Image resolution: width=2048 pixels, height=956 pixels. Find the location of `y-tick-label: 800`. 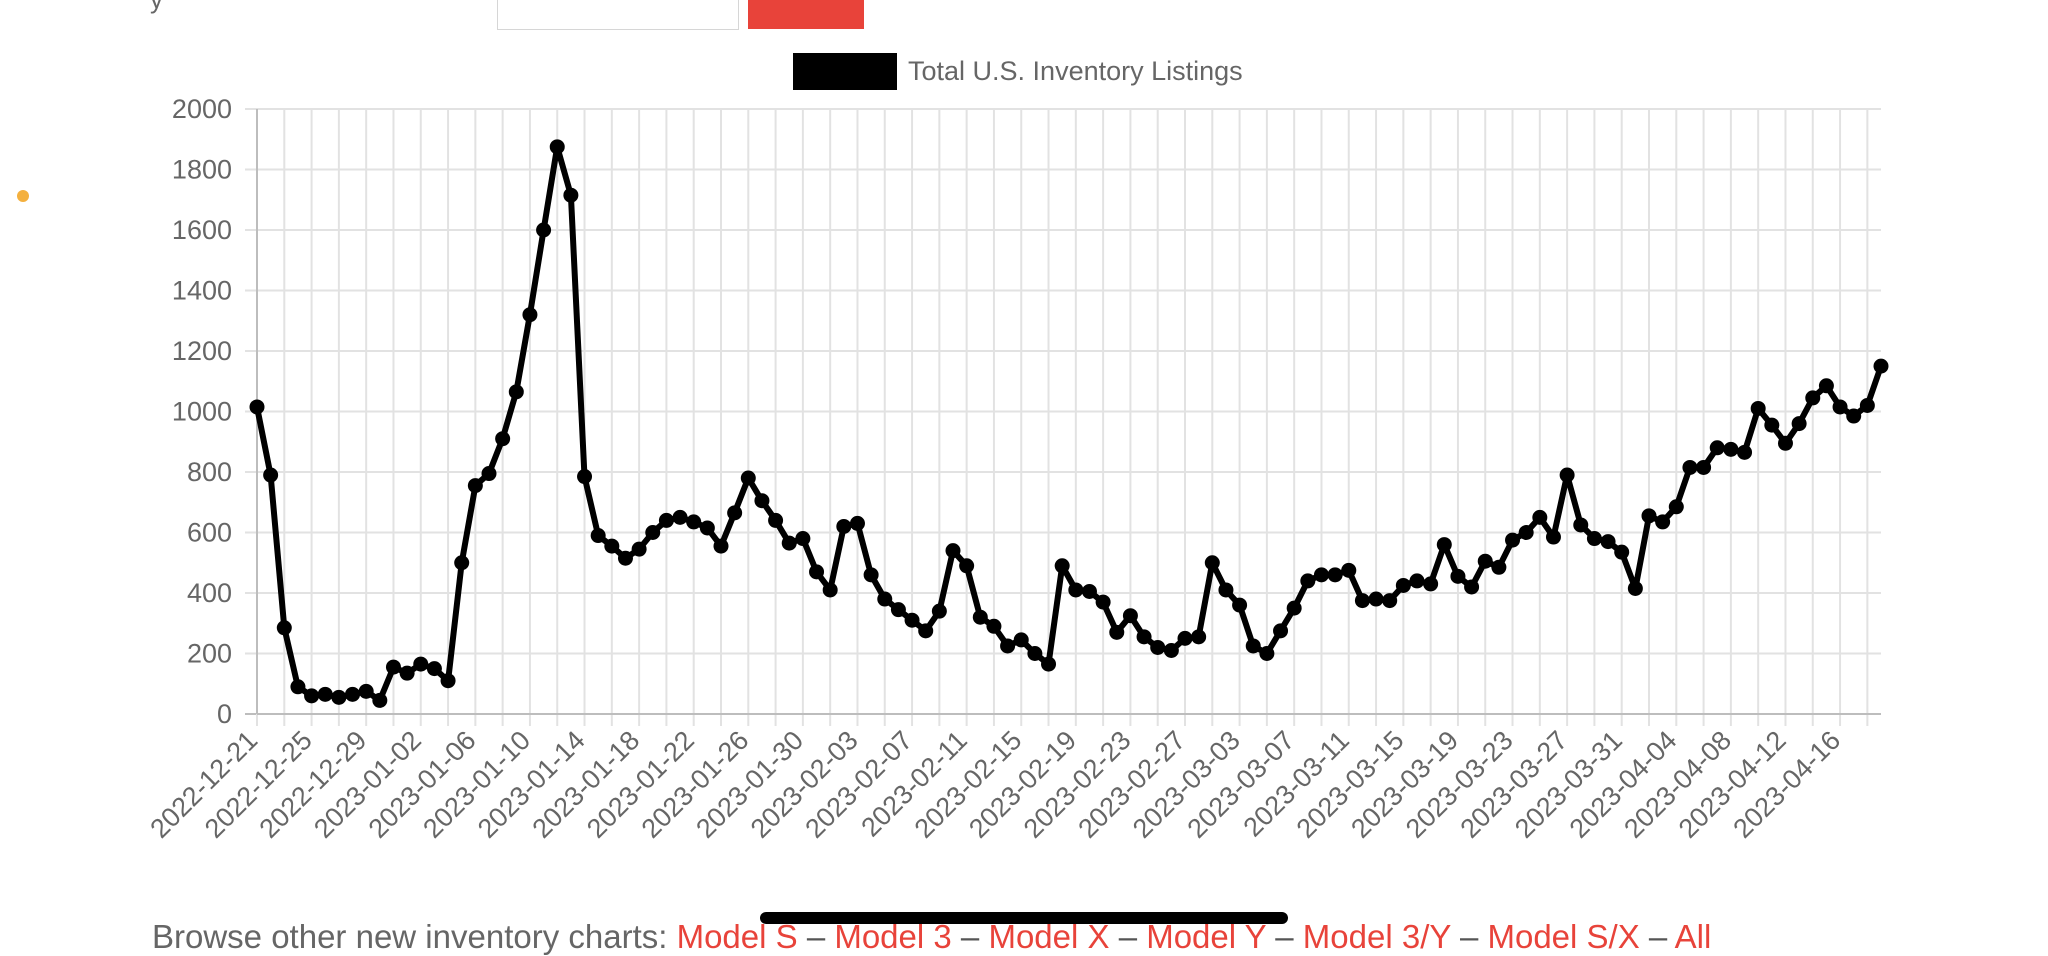

y-tick-label: 800 is located at coordinates (209, 472).